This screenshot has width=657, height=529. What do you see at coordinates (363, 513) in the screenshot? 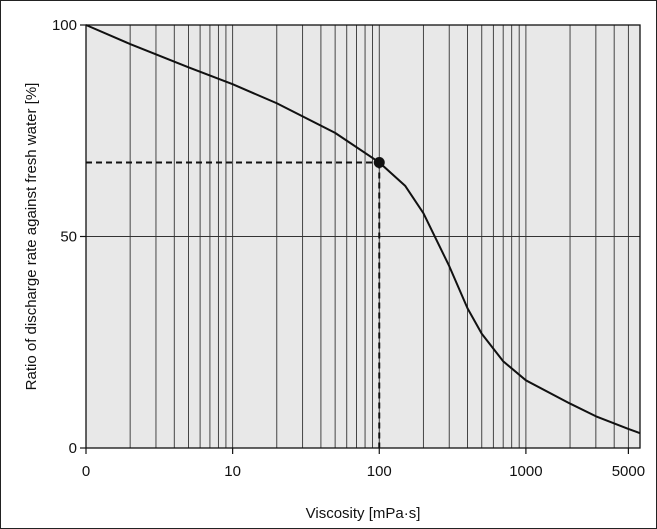
I see `x-axis-label: Viscosity [mPa·s]` at bounding box center [363, 513].